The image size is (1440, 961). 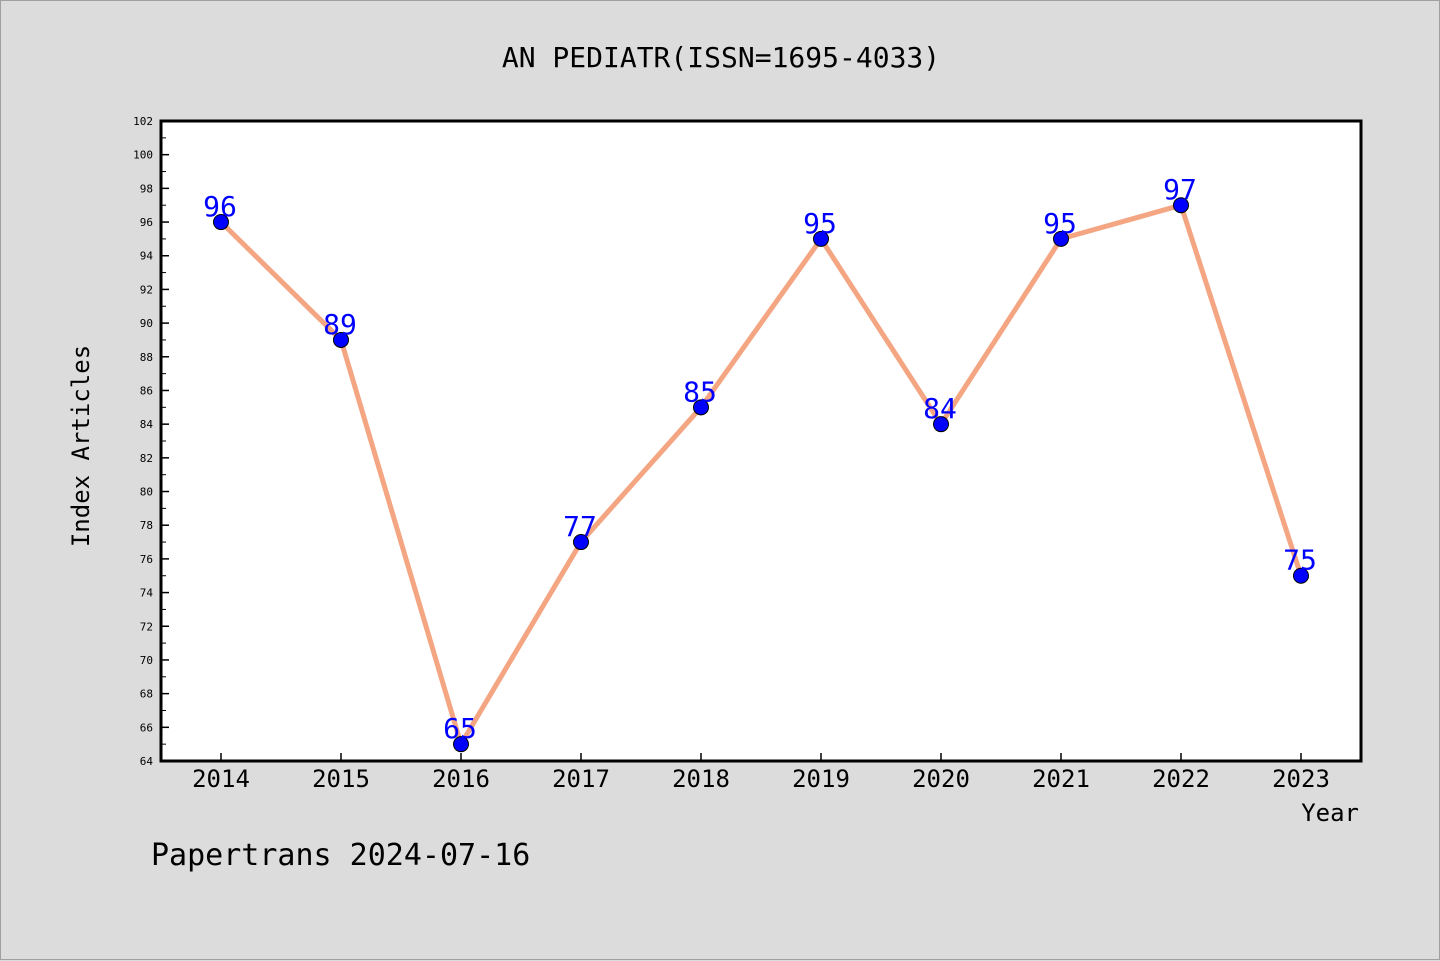 I want to click on x-tick-label: 2021, so click(x=1061, y=779).